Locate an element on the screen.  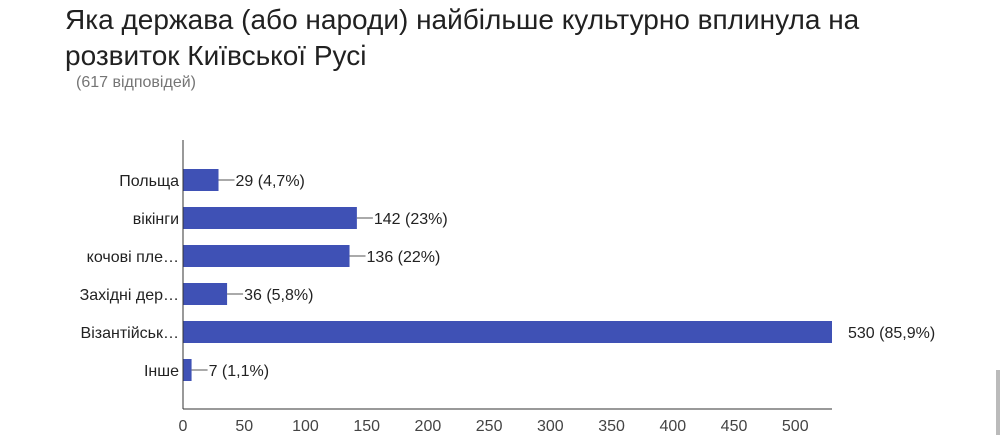
x-tick-label-6: 300 is located at coordinates (550, 426).